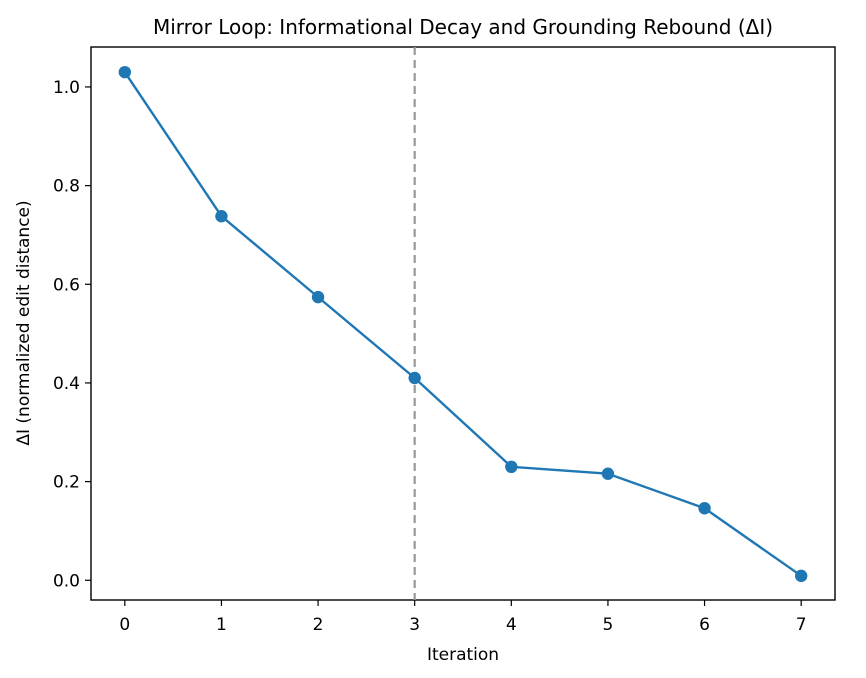  What do you see at coordinates (221, 625) in the screenshot?
I see `x-tick-label: 1` at bounding box center [221, 625].